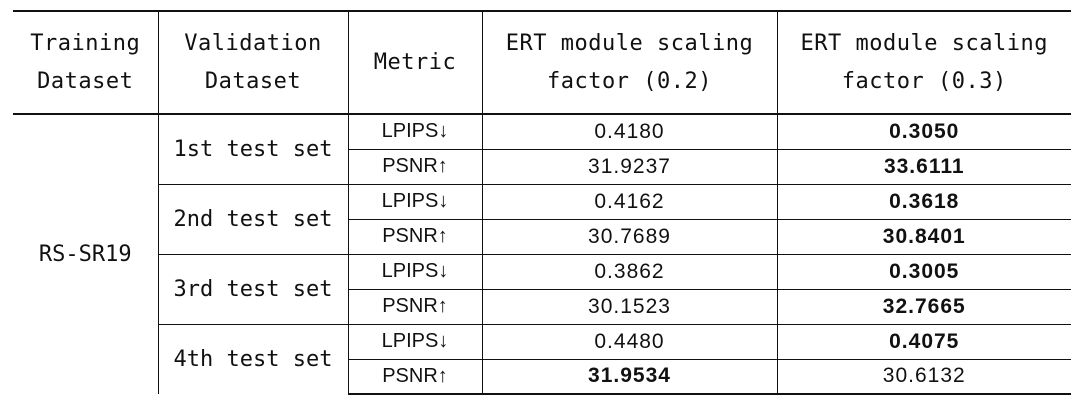 The height and width of the screenshot is (410, 1082). Describe the element at coordinates (630, 307) in the screenshot. I see `value-scaling-0-2: 30.1523` at that location.